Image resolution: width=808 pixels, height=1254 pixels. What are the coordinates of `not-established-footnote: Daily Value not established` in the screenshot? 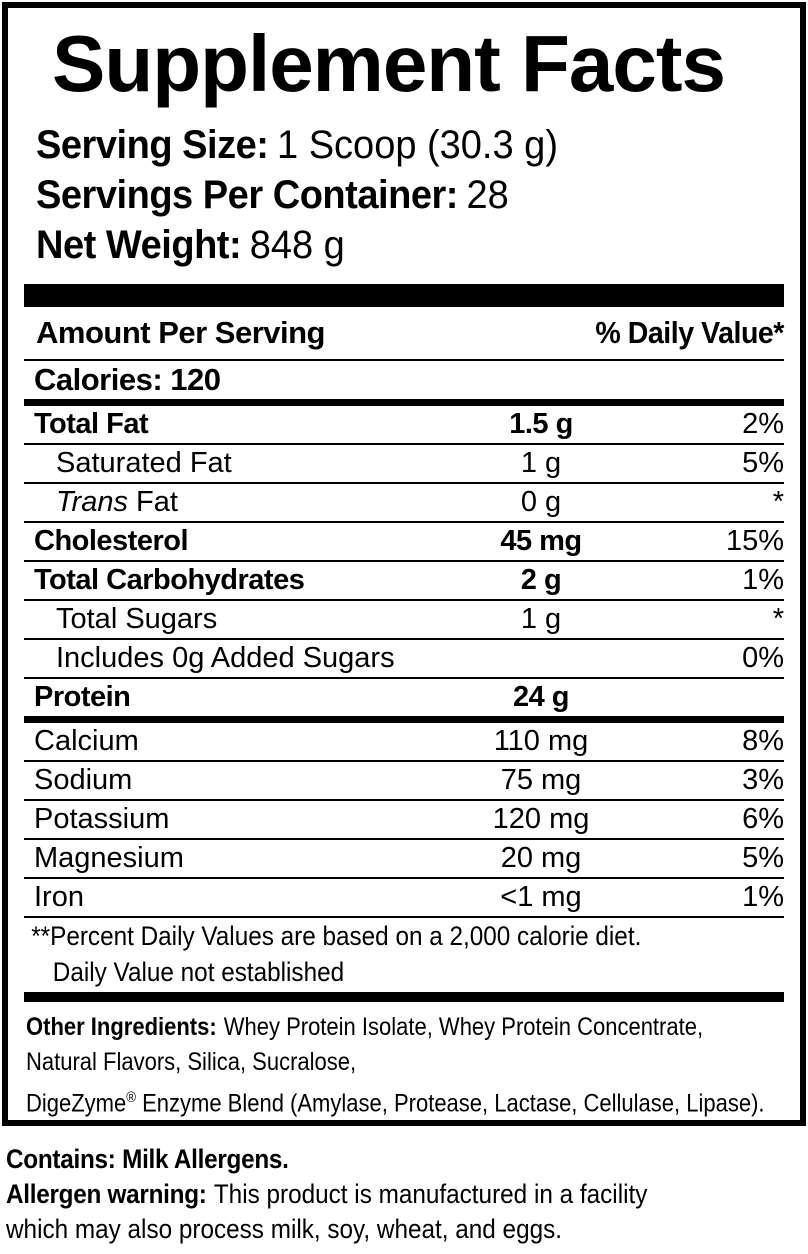 It's located at (198, 972).